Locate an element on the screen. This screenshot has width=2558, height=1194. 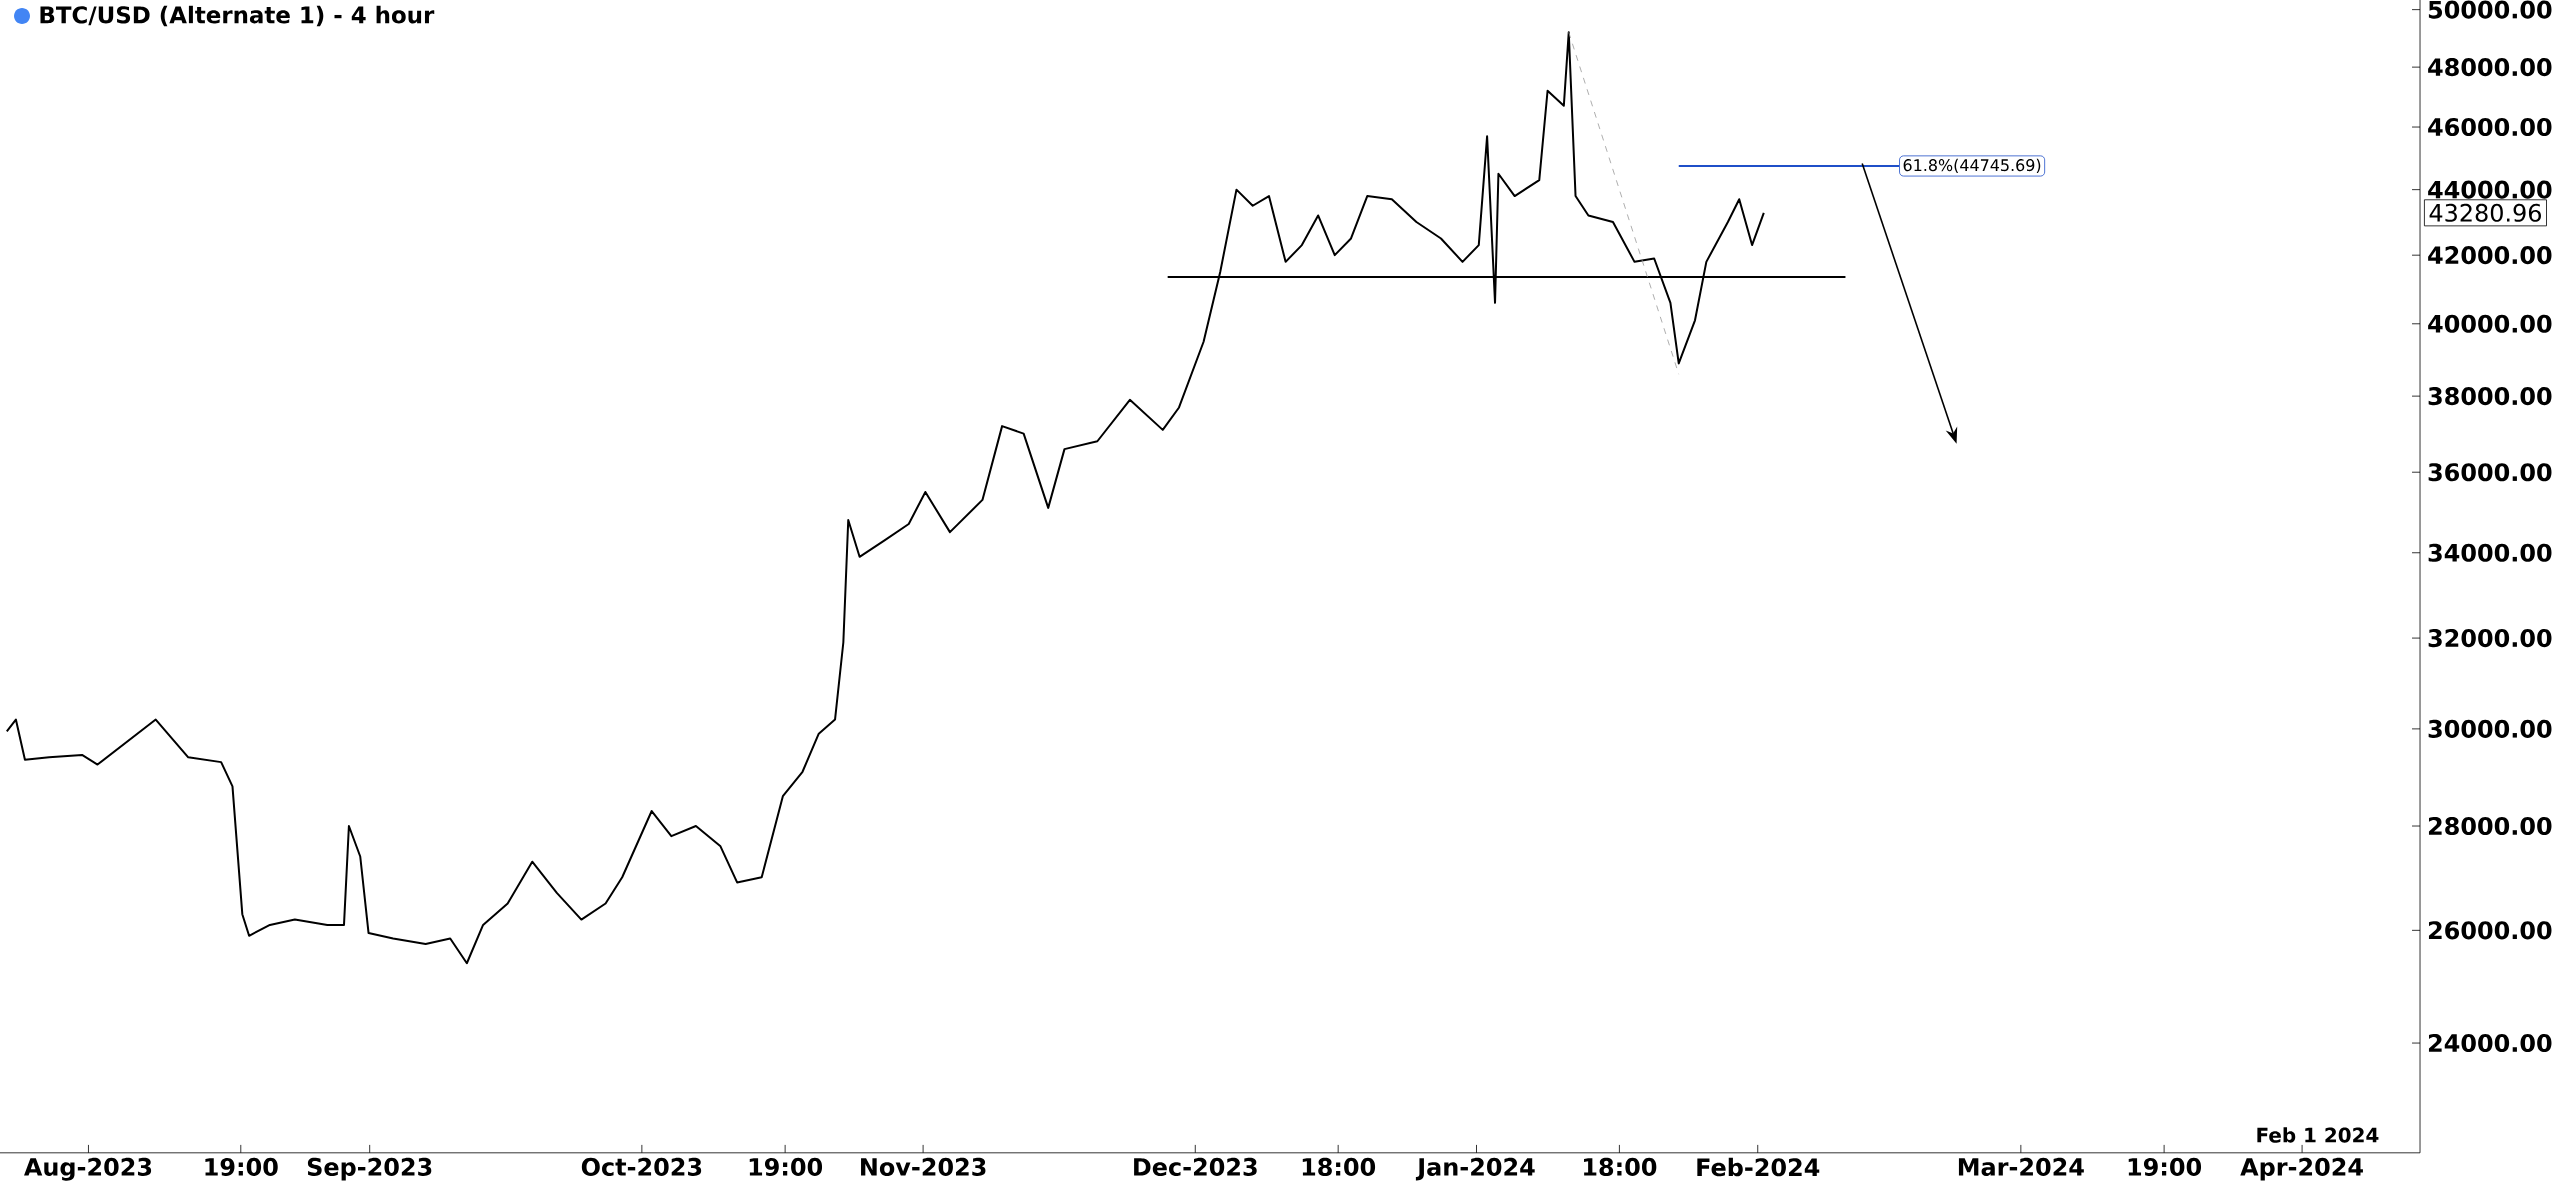
y-tick-label: 36000.00 is located at coordinates (2490, 472).